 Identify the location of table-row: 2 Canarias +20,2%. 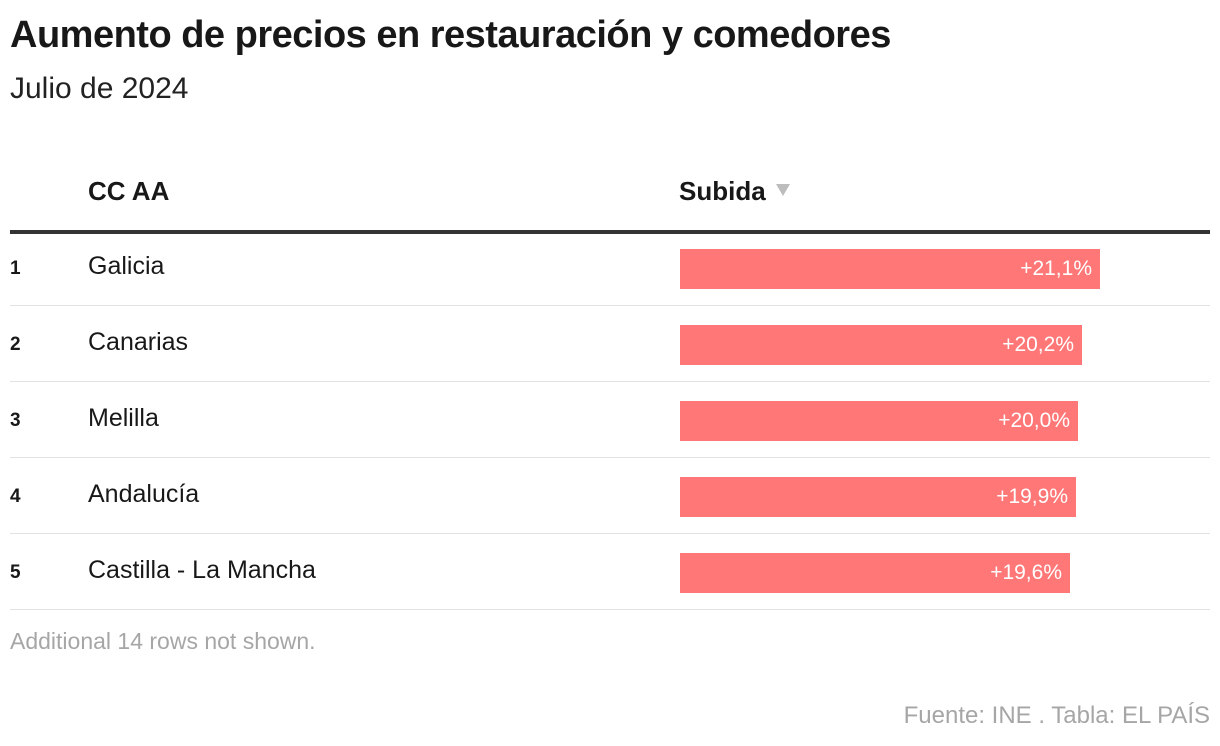
(610, 344).